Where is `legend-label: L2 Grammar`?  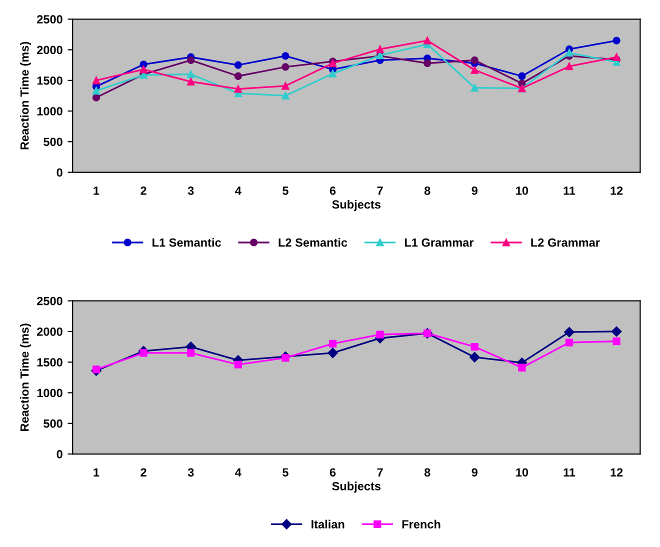 legend-label: L2 Grammar is located at coordinates (565, 242).